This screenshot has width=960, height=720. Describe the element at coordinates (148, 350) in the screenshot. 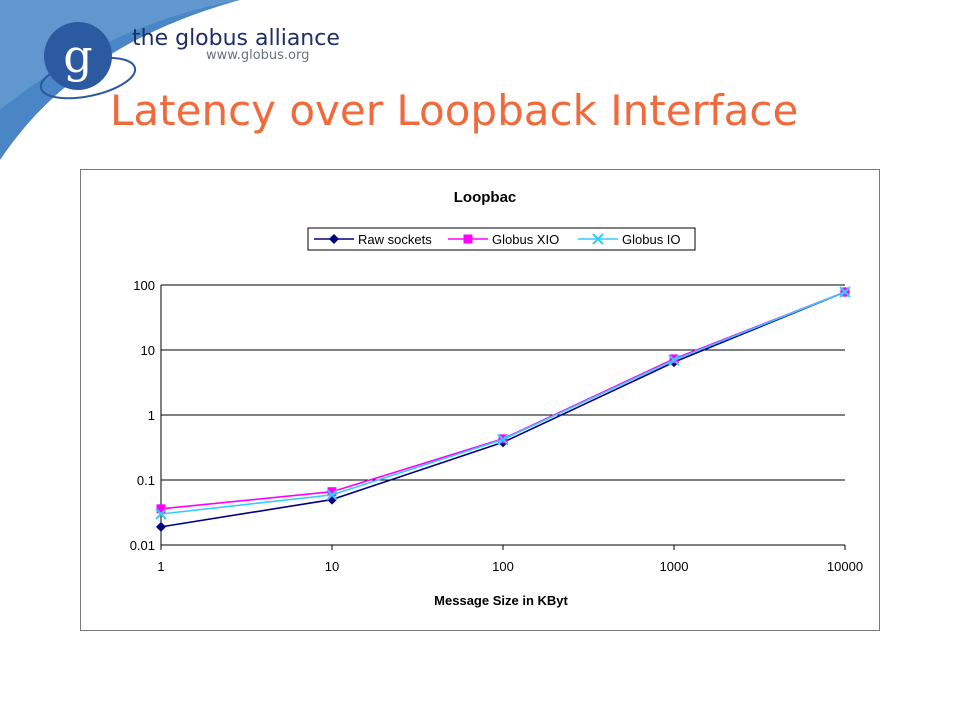

I see `y-tick-label: 10` at that location.